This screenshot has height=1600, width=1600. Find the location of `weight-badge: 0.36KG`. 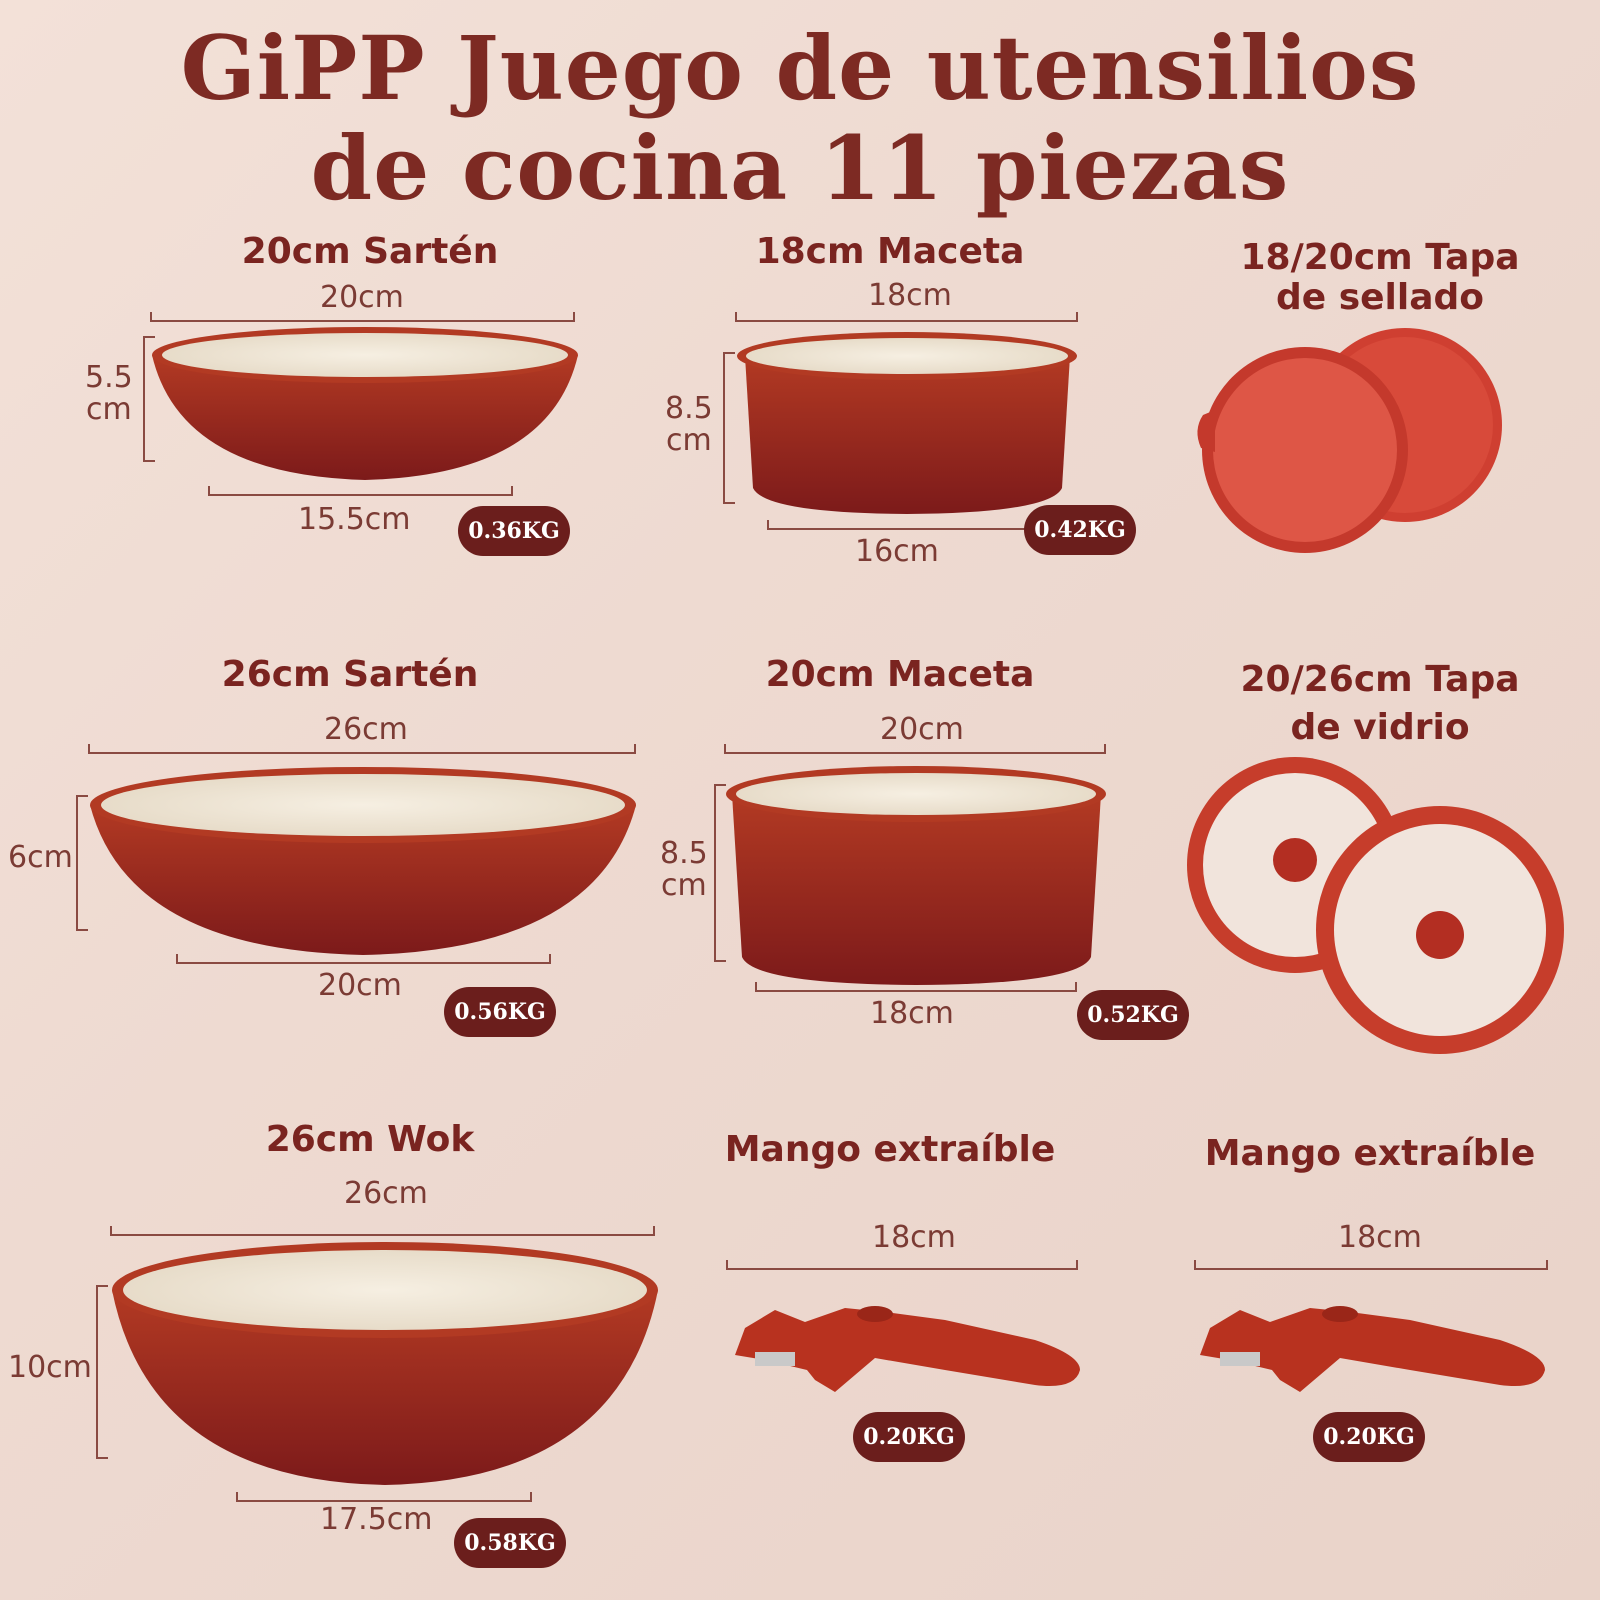

weight-badge: 0.36KG is located at coordinates (514, 531).